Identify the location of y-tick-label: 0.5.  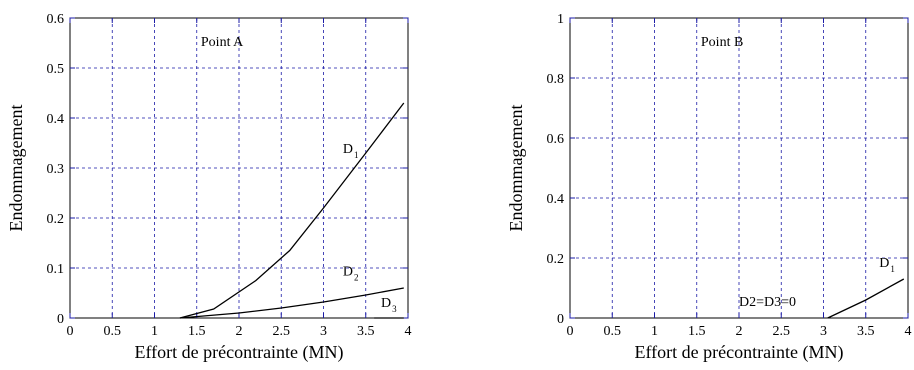
(56, 69).